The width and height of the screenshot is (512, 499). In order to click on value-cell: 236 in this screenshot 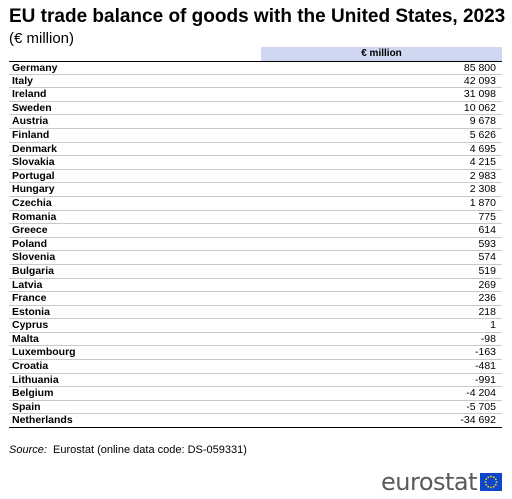, I will do `click(487, 298)`.